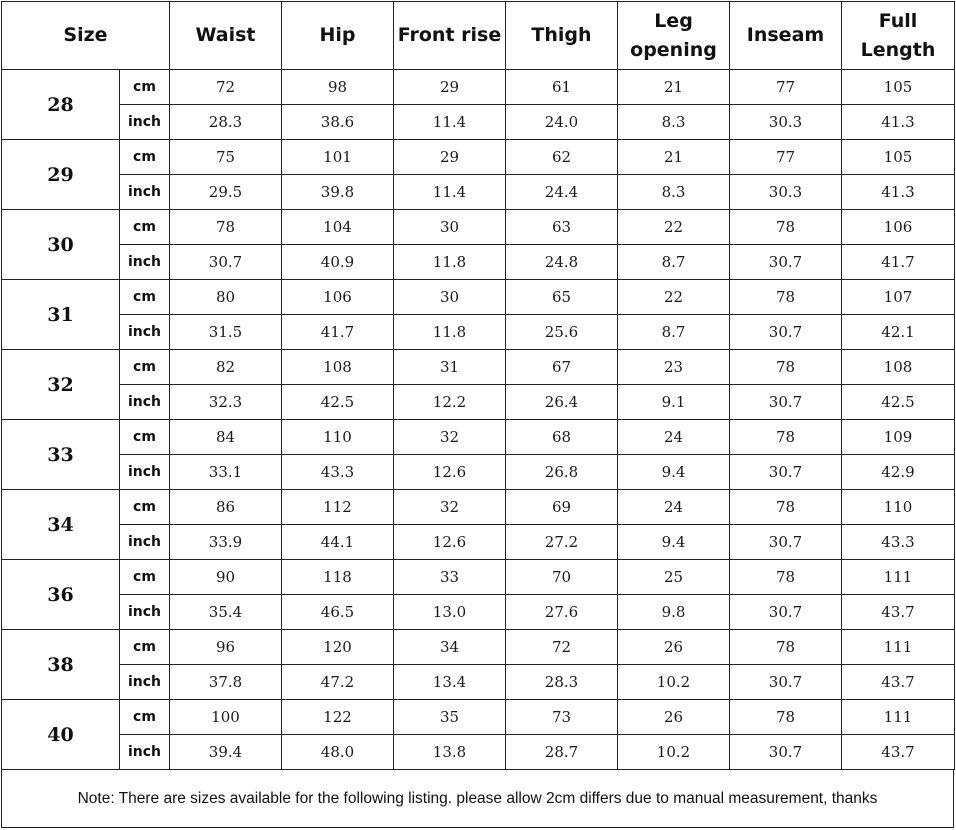  Describe the element at coordinates (561, 262) in the screenshot. I see `measurement-cell: 24.8` at that location.